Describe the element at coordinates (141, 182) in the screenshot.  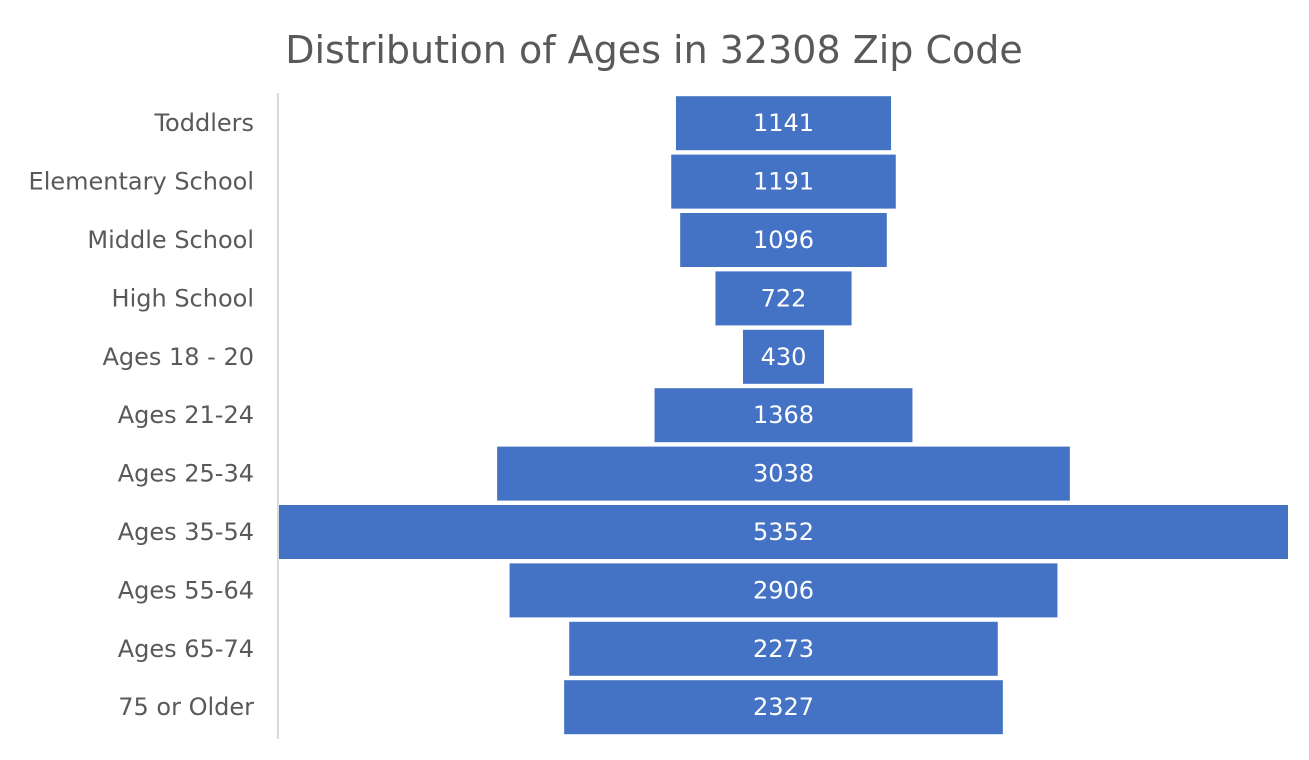
I see `category-label-elementary-school: Elementary School` at that location.